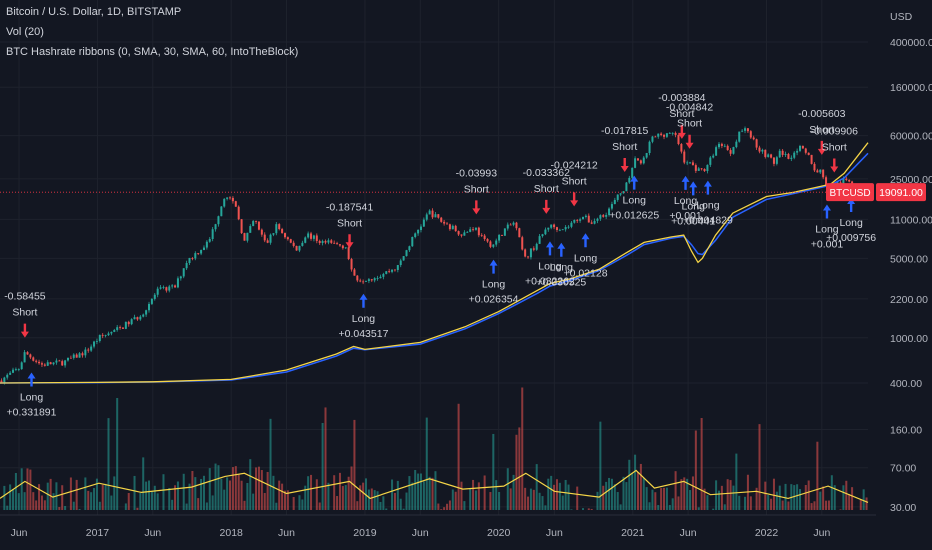  I want to click on time-tick-label: Jun, so click(554, 533).